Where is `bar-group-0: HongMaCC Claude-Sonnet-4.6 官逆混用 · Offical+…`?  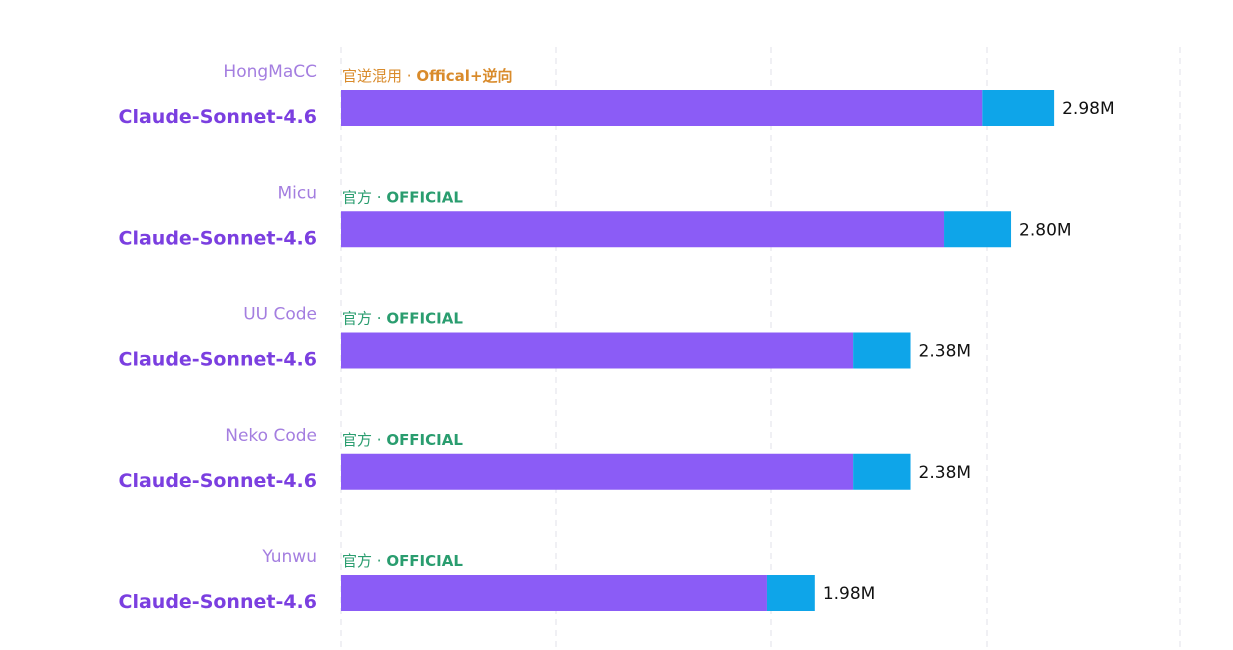 bar-group-0: HongMaCC Claude-Sonnet-4.6 官逆混用 · Offical+… is located at coordinates (617, 95).